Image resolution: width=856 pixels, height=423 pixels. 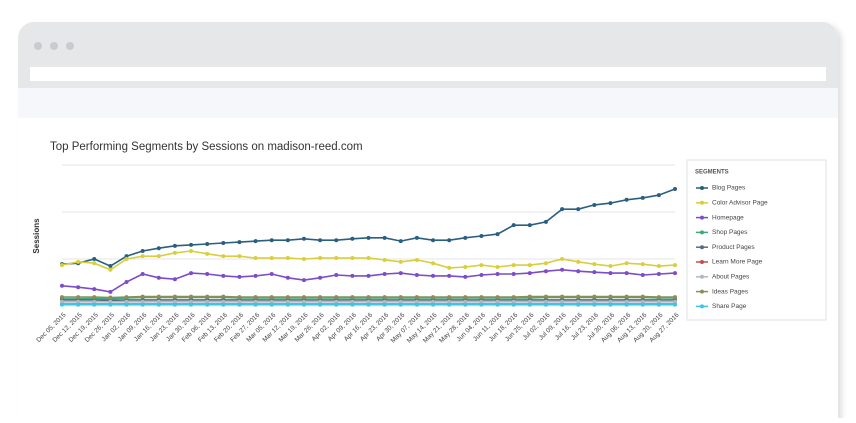 I want to click on legend-label: Learn More Page, so click(x=737, y=262).